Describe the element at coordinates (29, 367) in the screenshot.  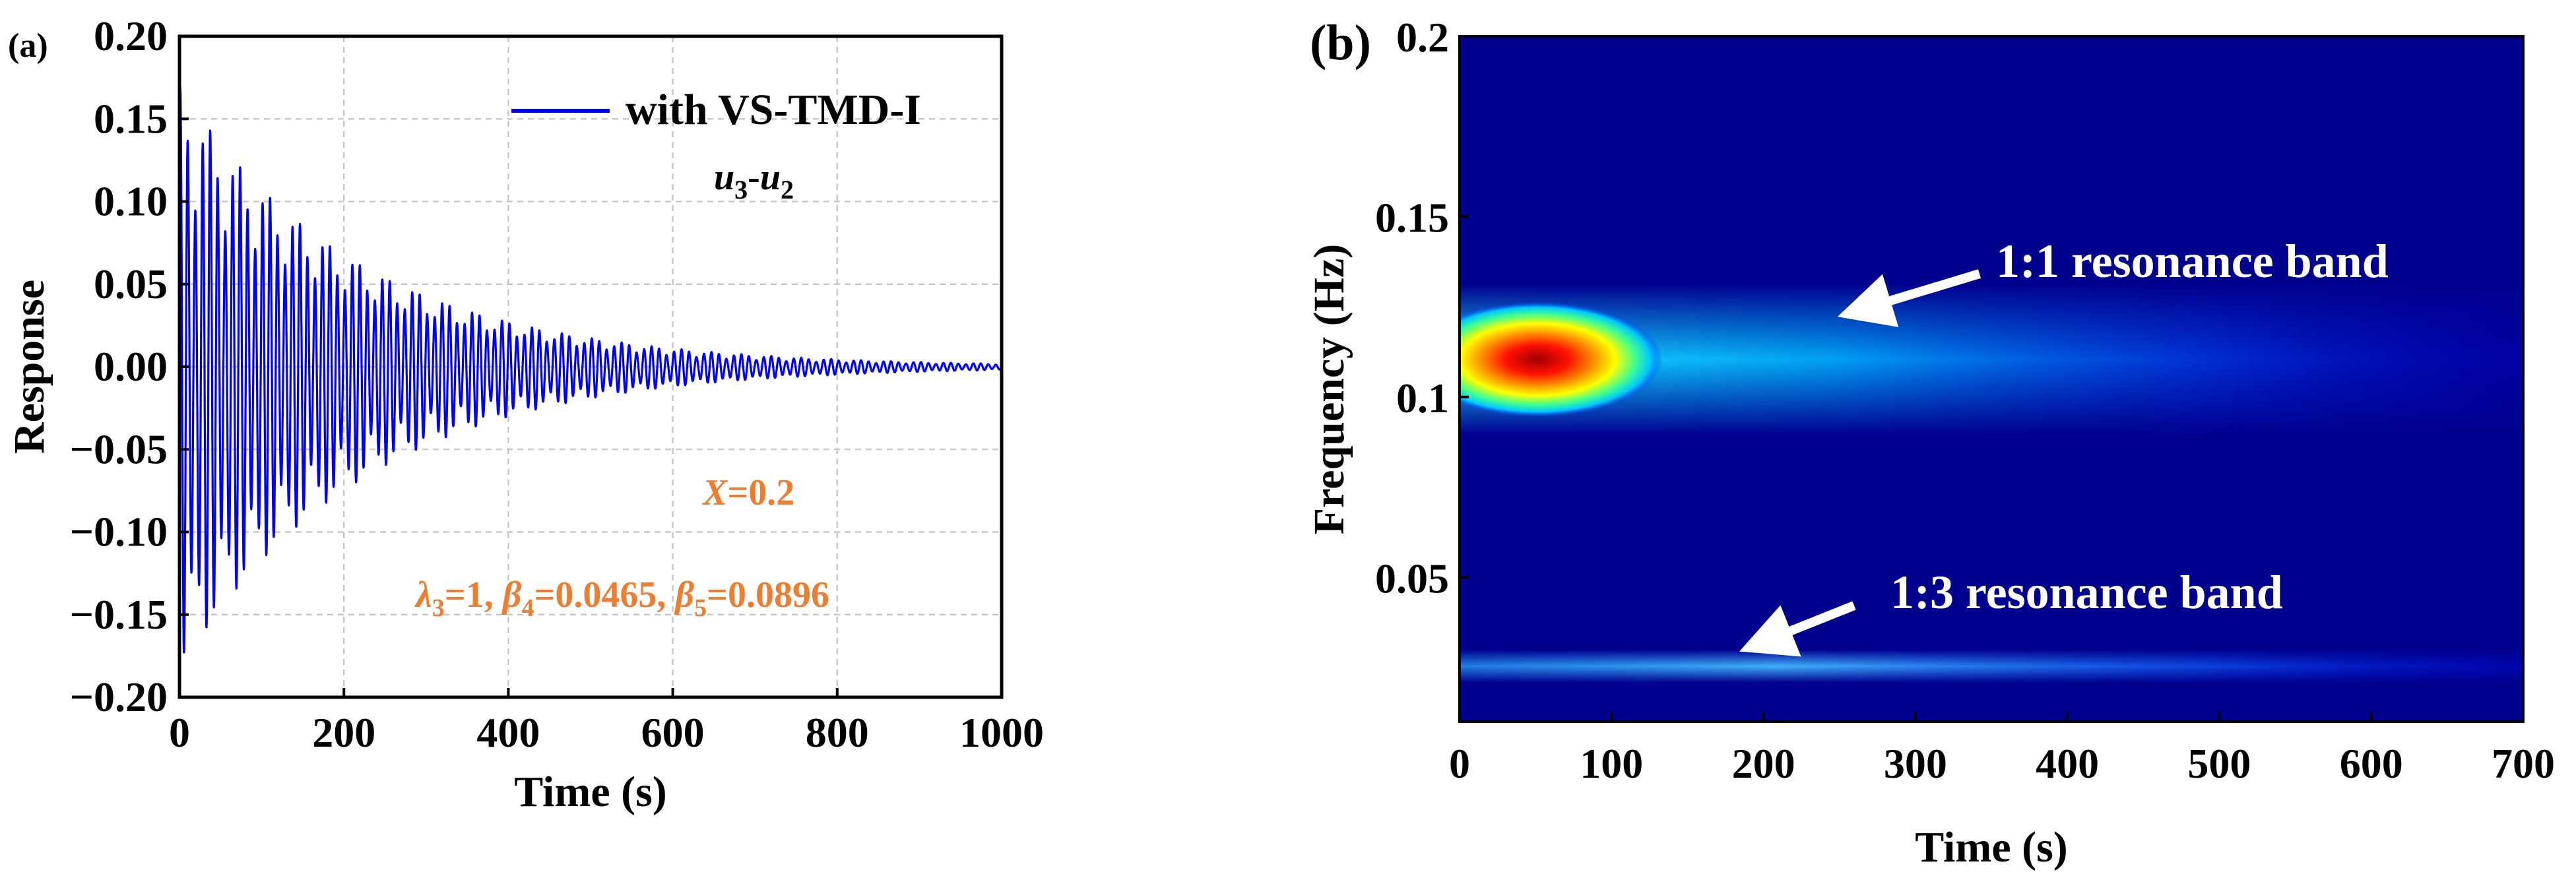
I see `panel-a-y-axis-label: Response` at that location.